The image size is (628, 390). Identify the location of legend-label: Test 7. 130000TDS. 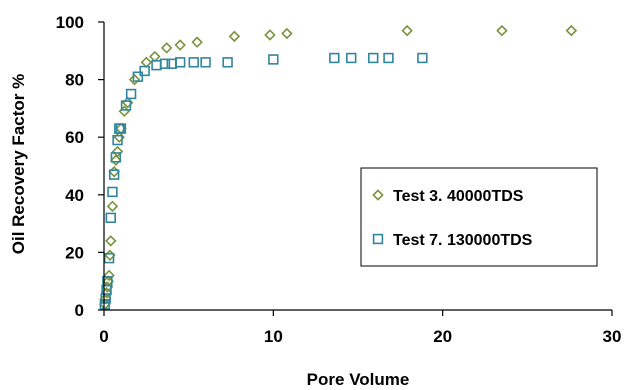
(463, 240).